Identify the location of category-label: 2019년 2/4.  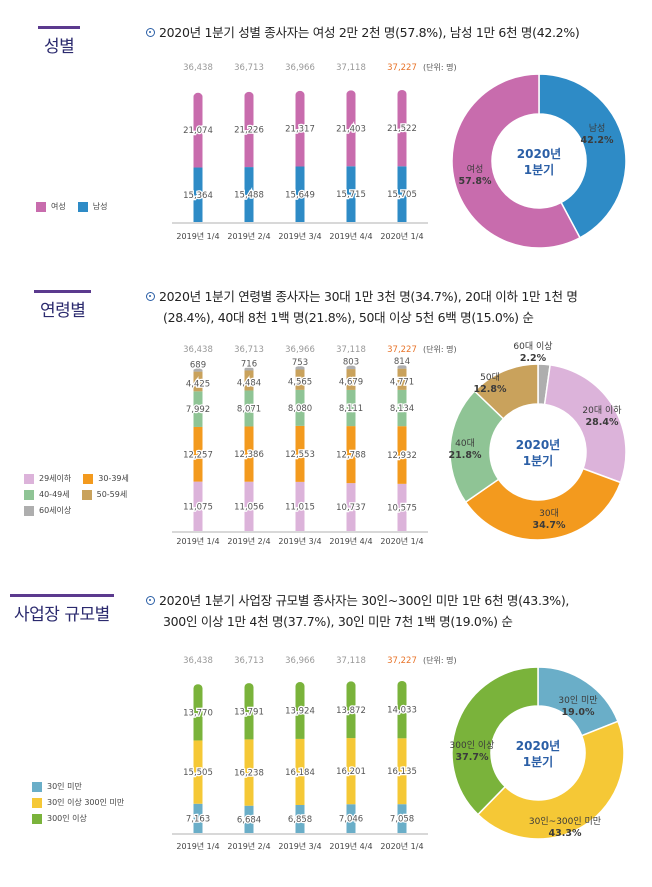
(248, 541).